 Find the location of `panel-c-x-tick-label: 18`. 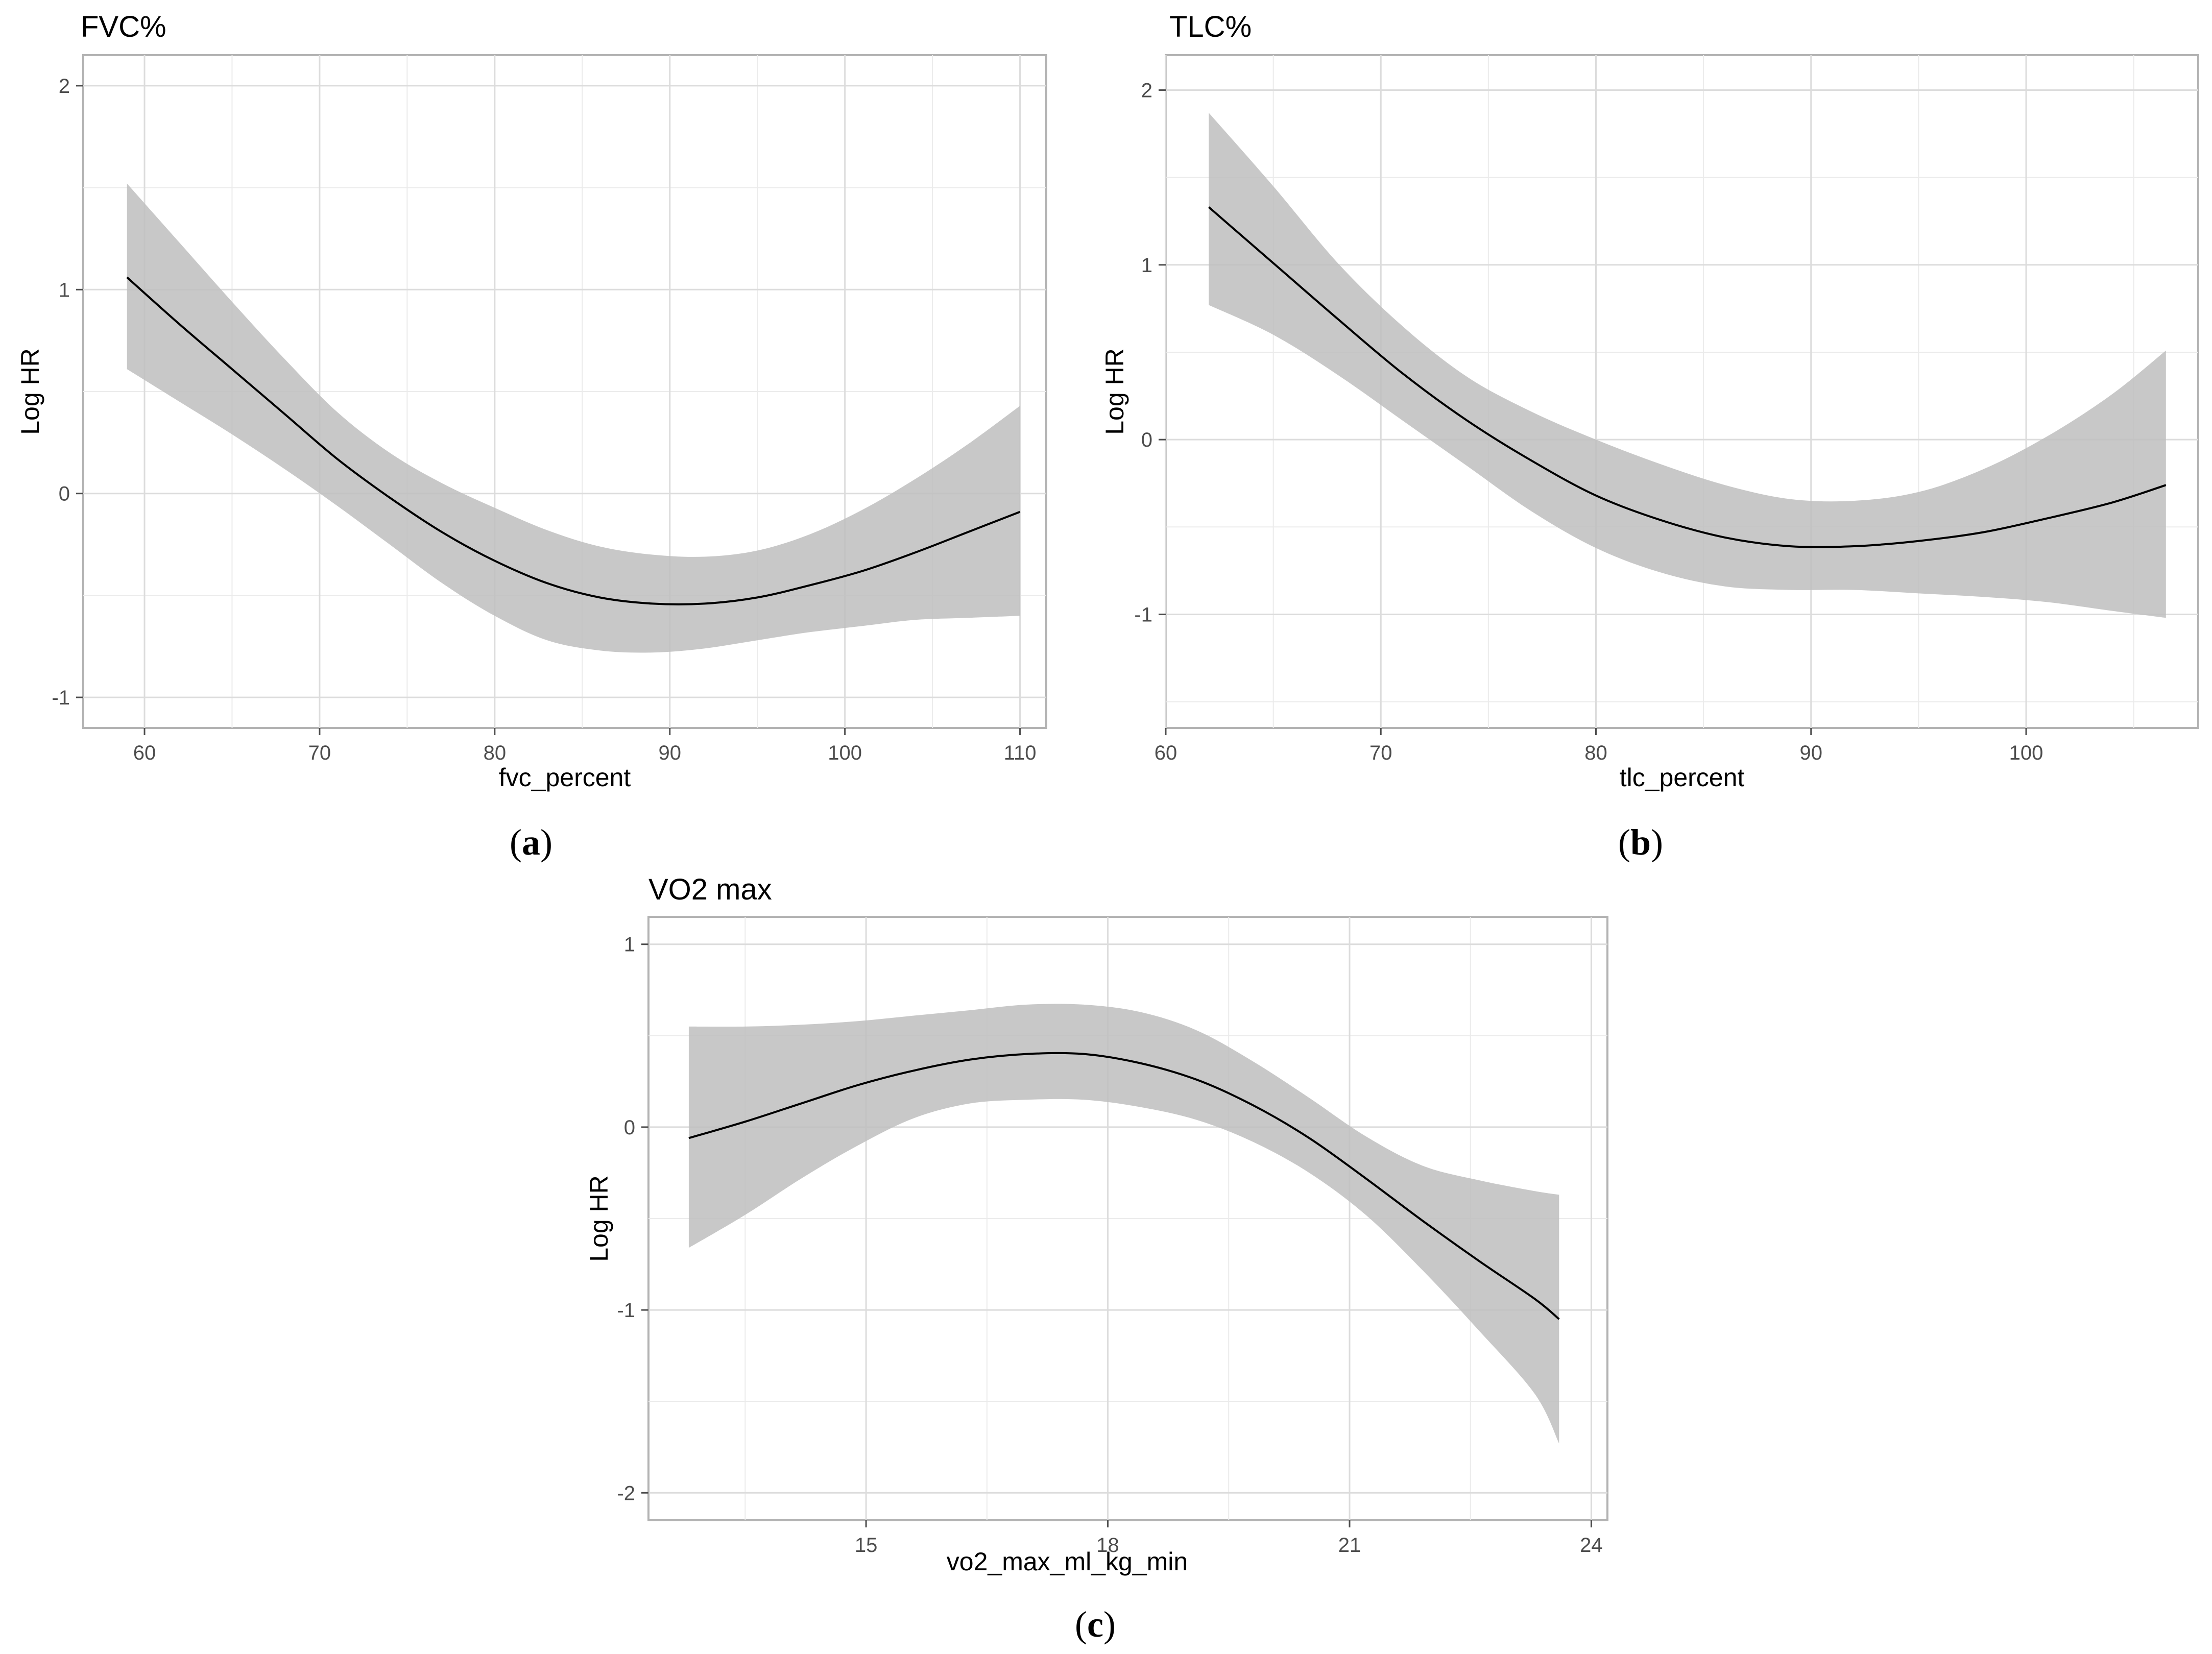

panel-c-x-tick-label: 18 is located at coordinates (1107, 1545).